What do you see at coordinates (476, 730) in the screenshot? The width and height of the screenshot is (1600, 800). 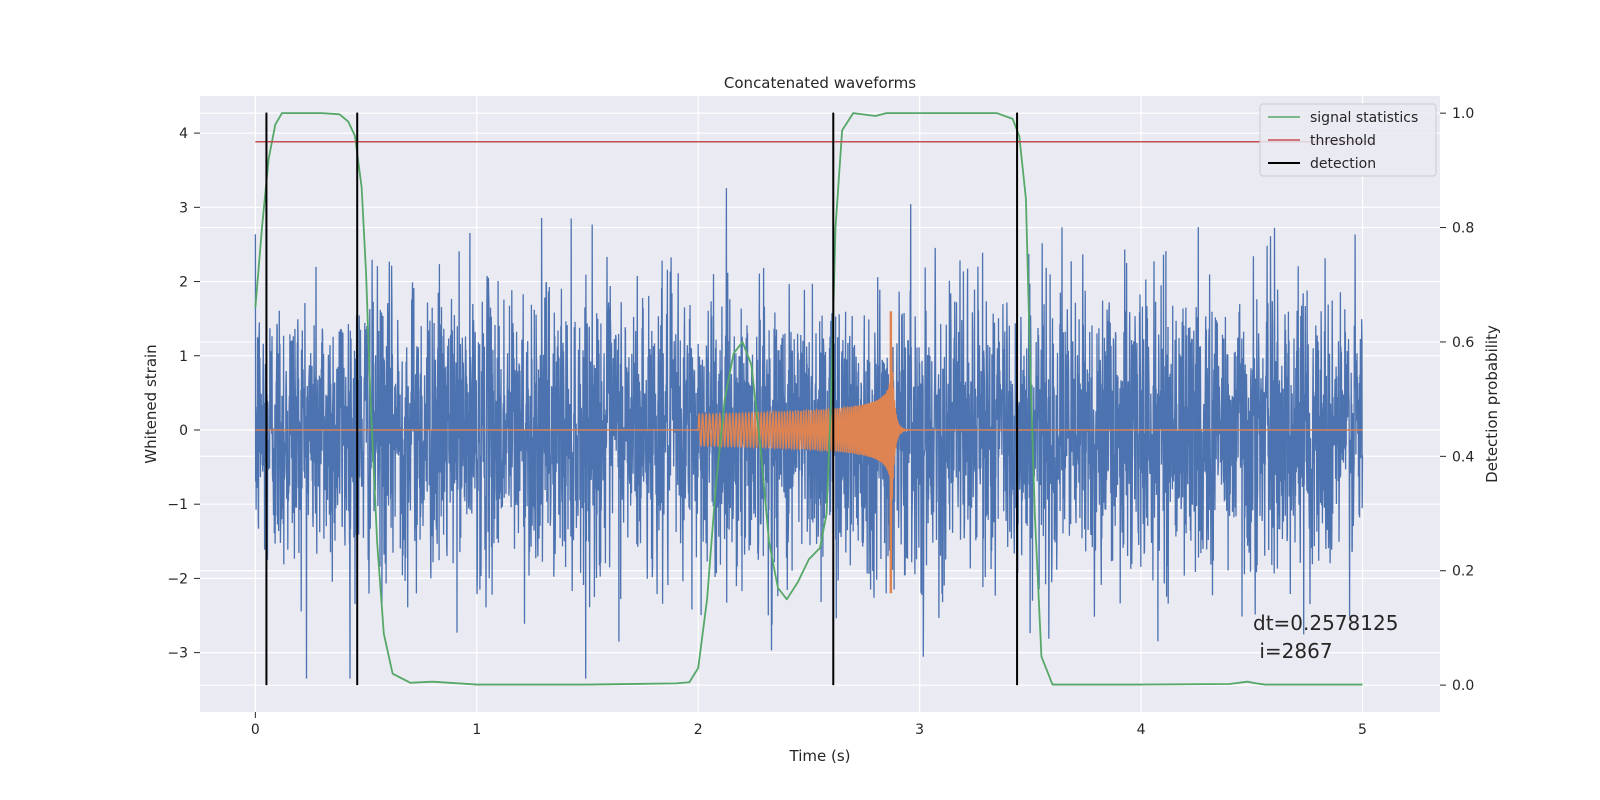 I see `x-tick-label: 1` at bounding box center [476, 730].